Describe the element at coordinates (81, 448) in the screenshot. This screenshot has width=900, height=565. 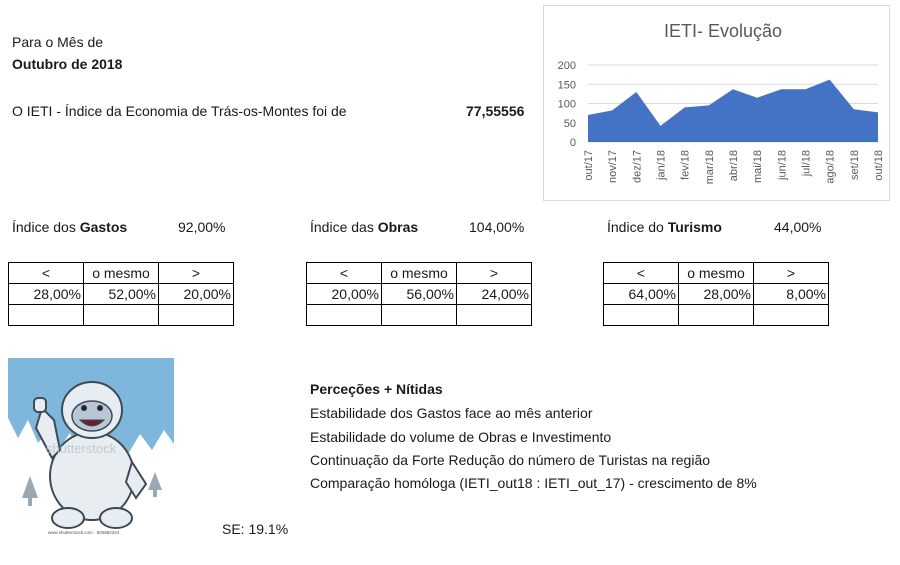
I see `watermark-text: shutterstock` at that location.